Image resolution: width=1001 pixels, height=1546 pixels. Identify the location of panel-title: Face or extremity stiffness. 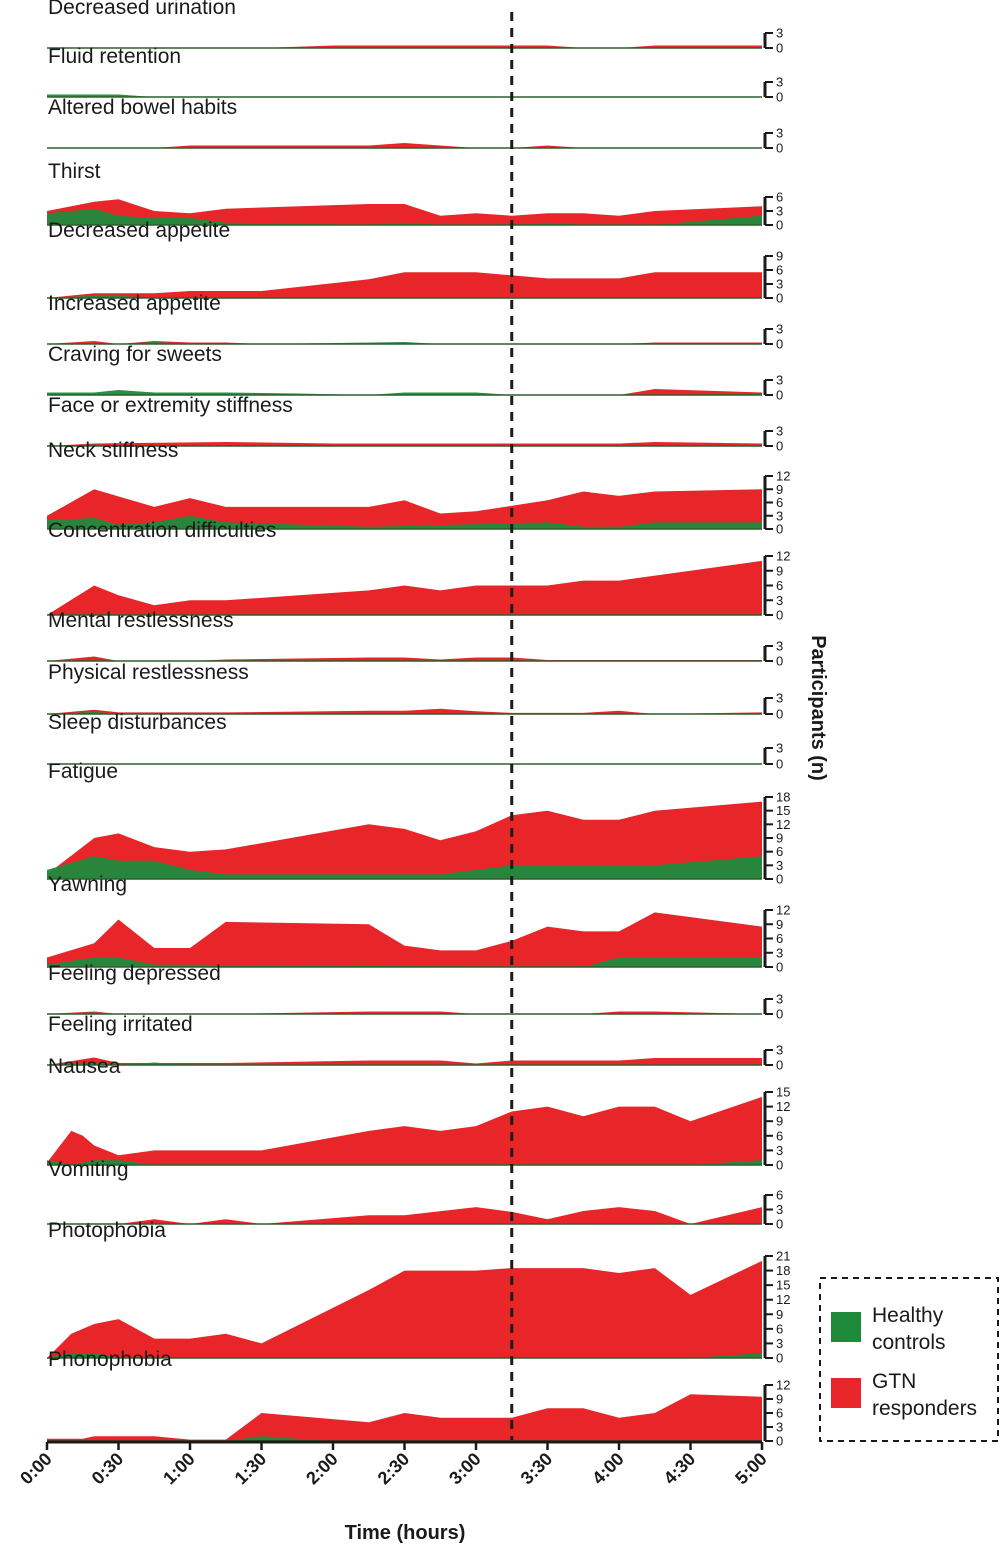
(170, 405).